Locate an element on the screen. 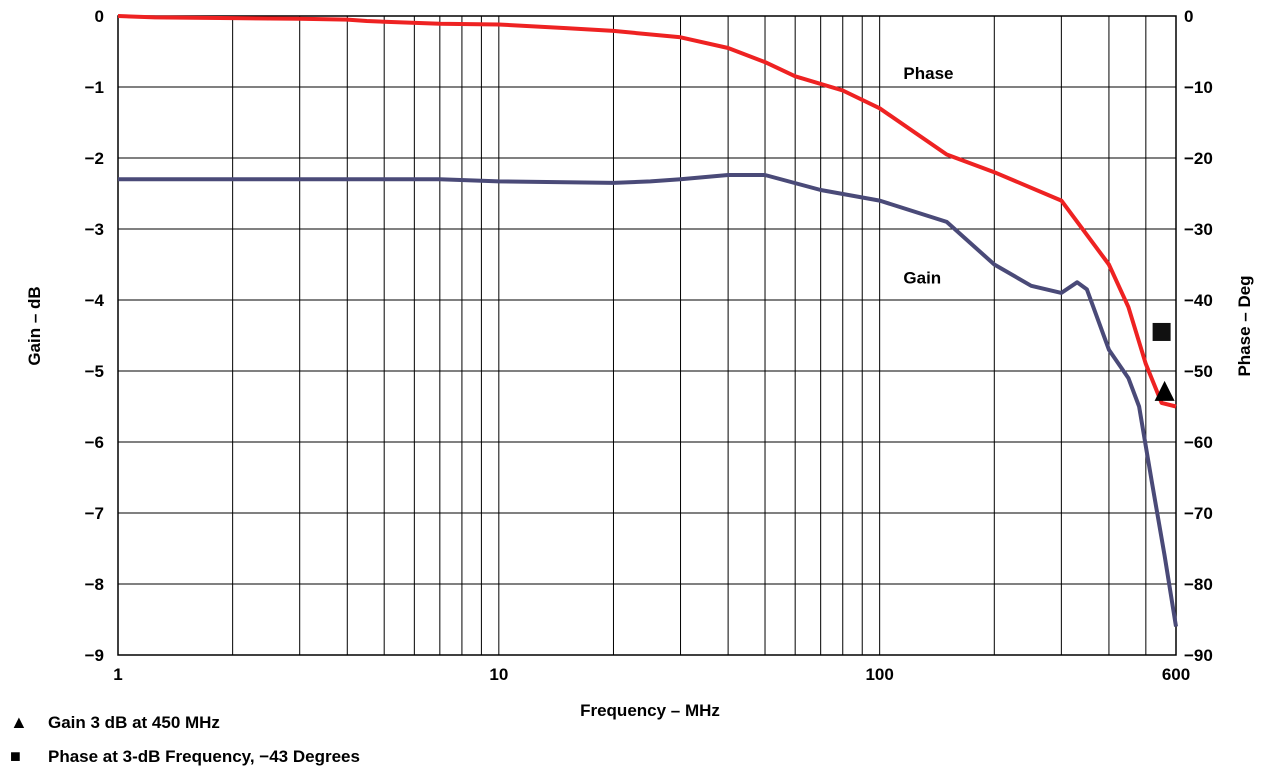  square-icon: ■ is located at coordinates (15, 756).